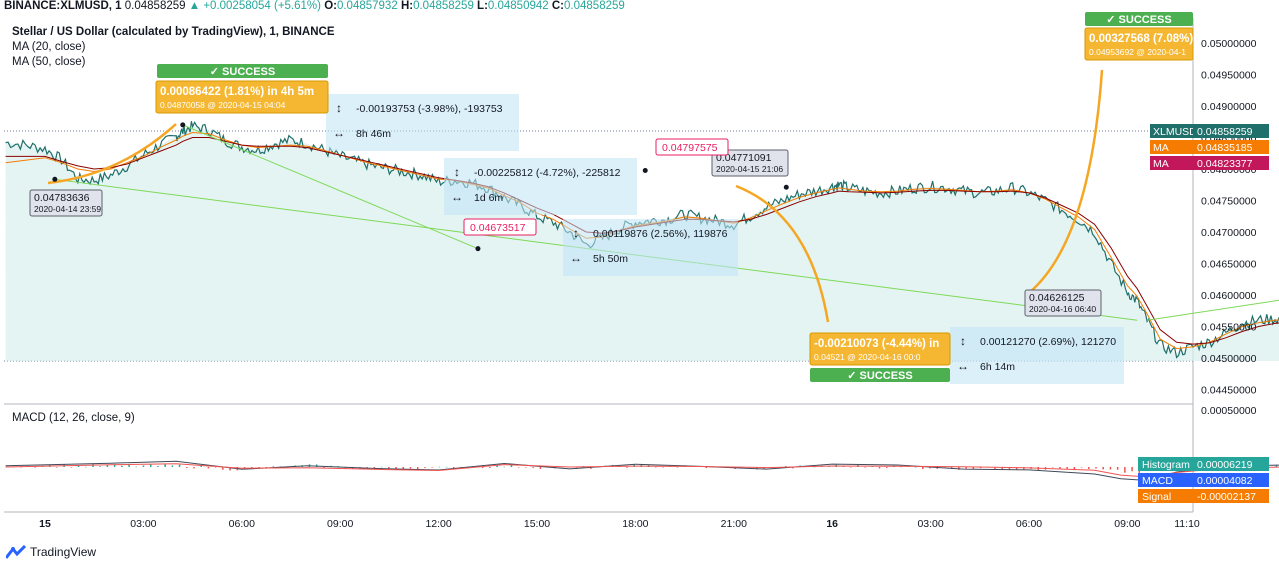 This screenshot has height=571, width=1279. I want to click on macd-label-value: -0.00002137, so click(1226, 497).